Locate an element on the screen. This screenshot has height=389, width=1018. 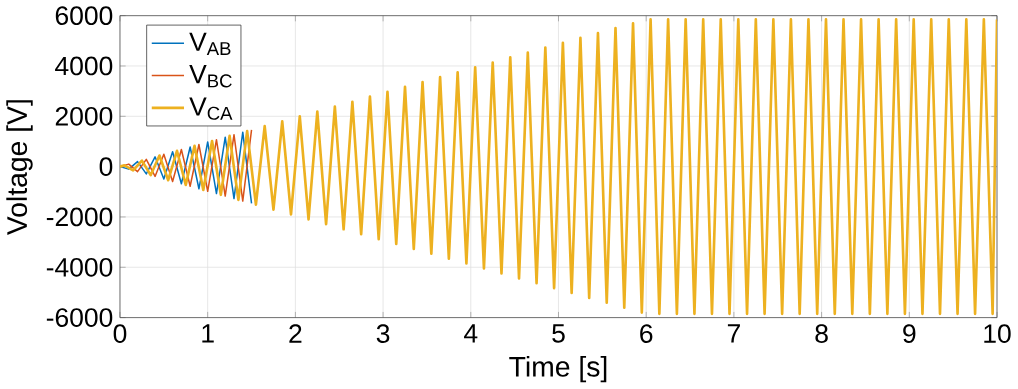
x-tick-label: 4 is located at coordinates (471, 333).